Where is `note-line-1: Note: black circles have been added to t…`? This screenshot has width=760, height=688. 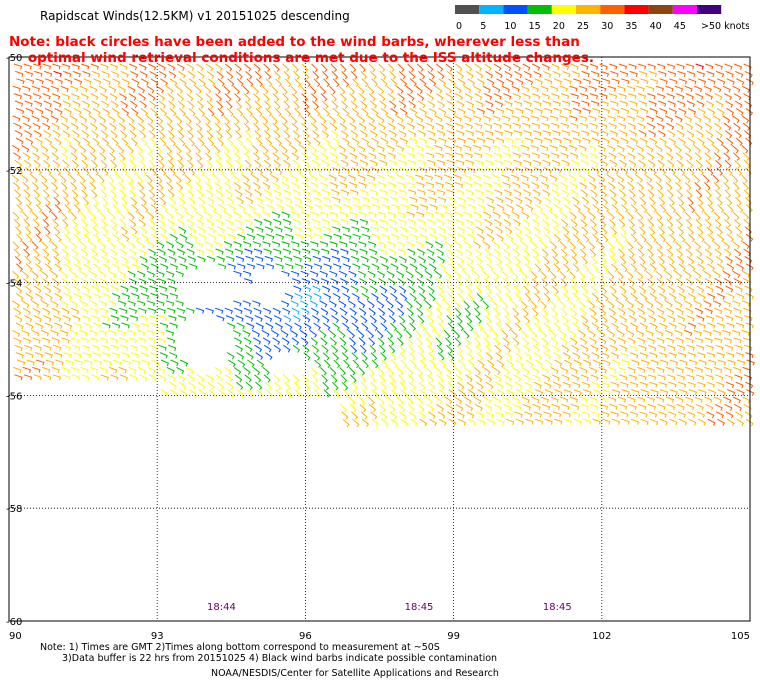
note-line-1: Note: black circles have been added to t… is located at coordinates (294, 42).